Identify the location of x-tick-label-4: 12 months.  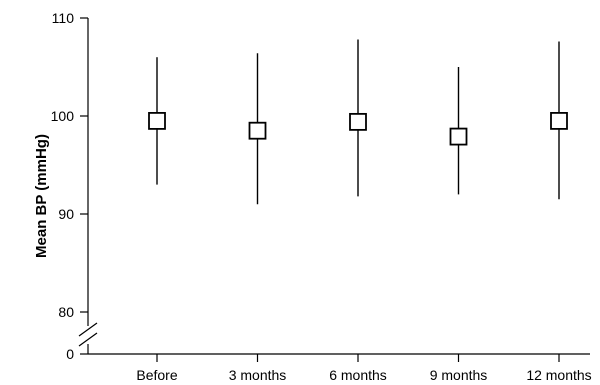
(558, 375).